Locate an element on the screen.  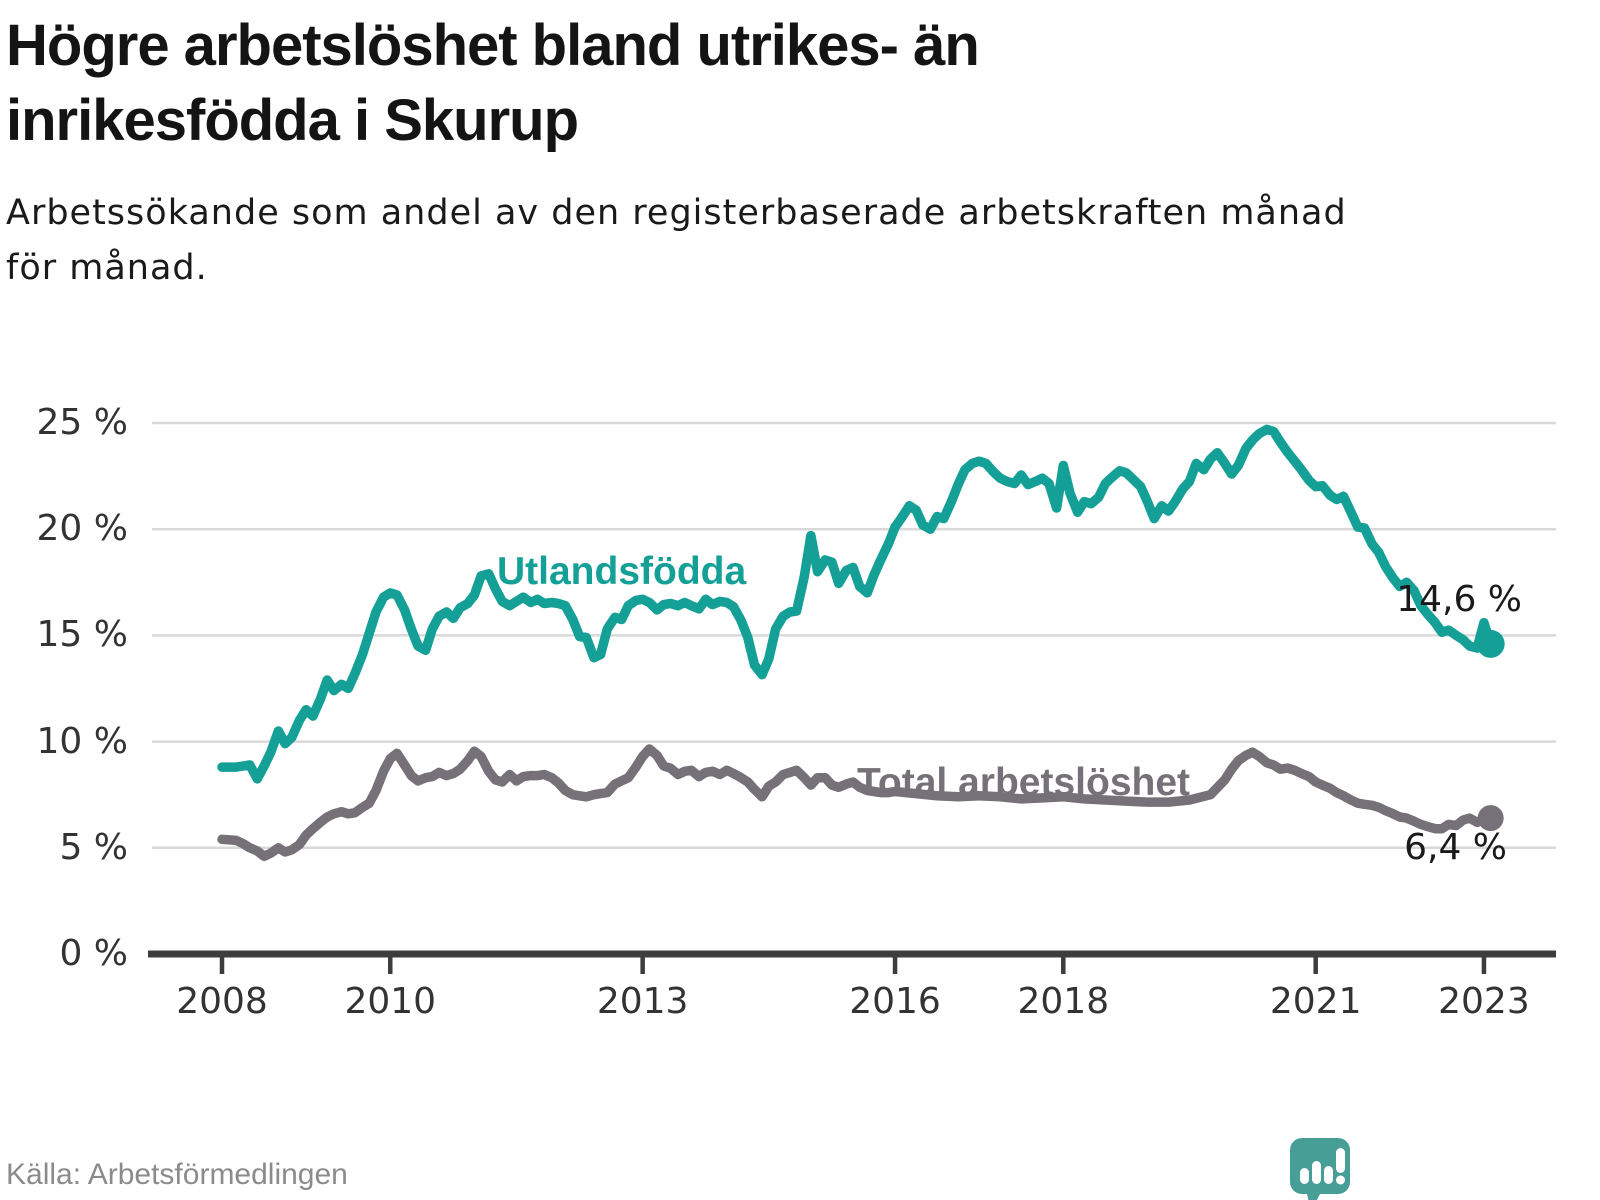
y-tick-label-5: 5 % is located at coordinates (93, 847).